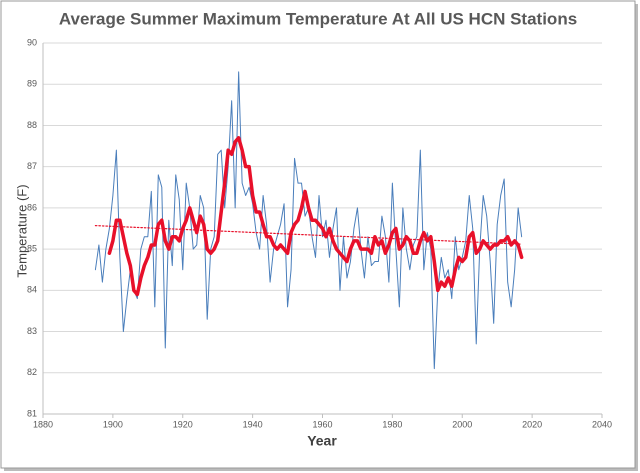 This screenshot has width=640, height=473. I want to click on x-tick-label: 1980, so click(392, 424).